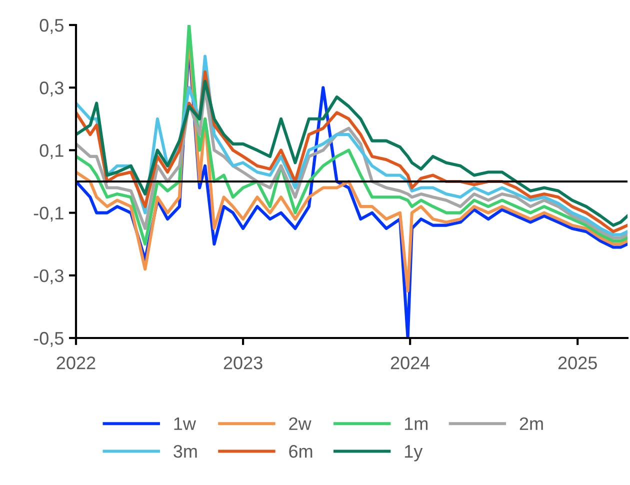 The width and height of the screenshot is (630, 485). Describe the element at coordinates (531, 423) in the screenshot. I see `legend-label: 2m` at that location.